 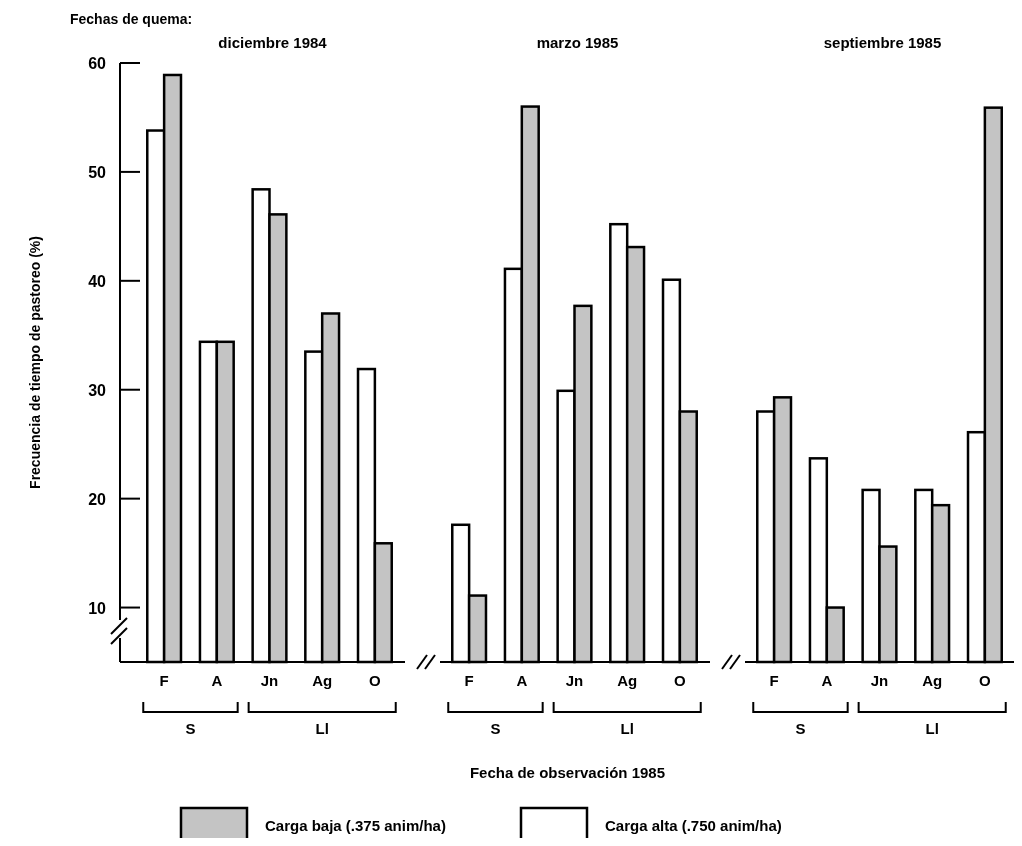 What do you see at coordinates (97, 499) in the screenshot?
I see `y-tick-label: 20` at bounding box center [97, 499].